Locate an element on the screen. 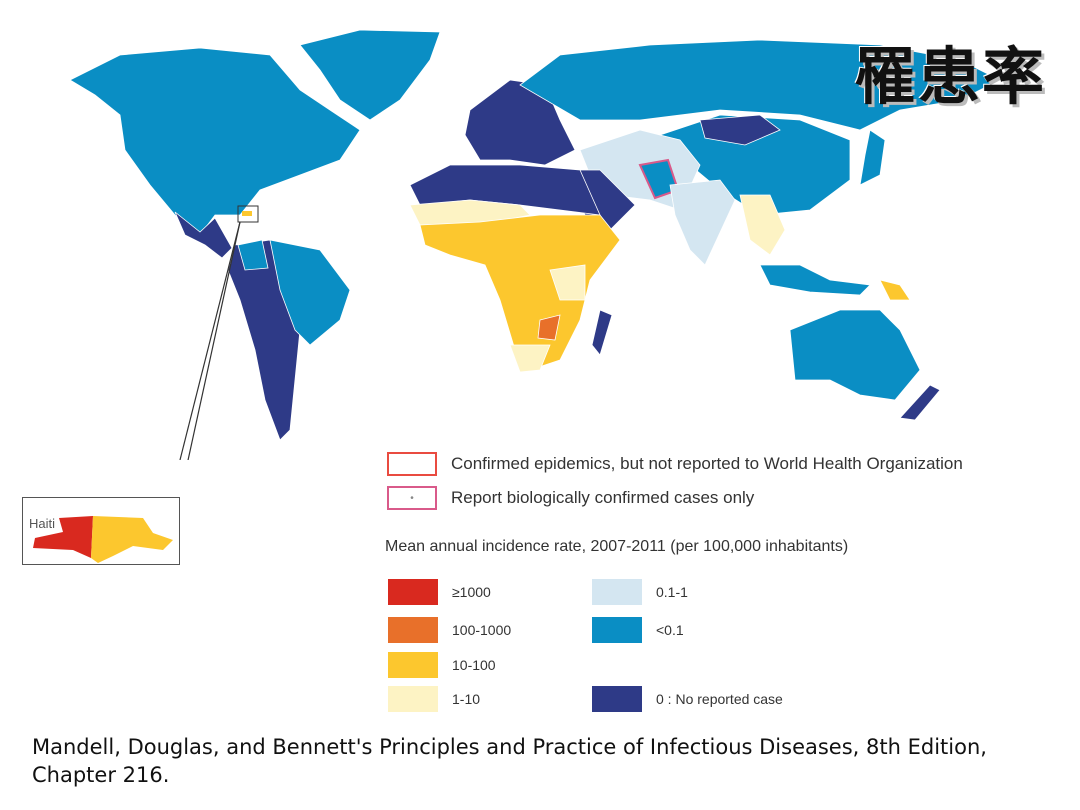 This screenshot has width=1080, height=810. legend-class-label: 0 : No reported case is located at coordinates (719, 699).